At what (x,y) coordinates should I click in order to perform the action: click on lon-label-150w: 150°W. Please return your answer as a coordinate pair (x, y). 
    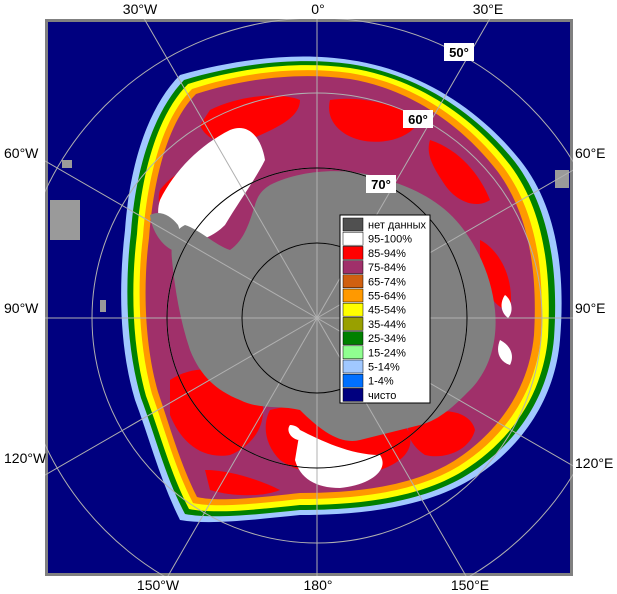
    Looking at the image, I should click on (158, 585).